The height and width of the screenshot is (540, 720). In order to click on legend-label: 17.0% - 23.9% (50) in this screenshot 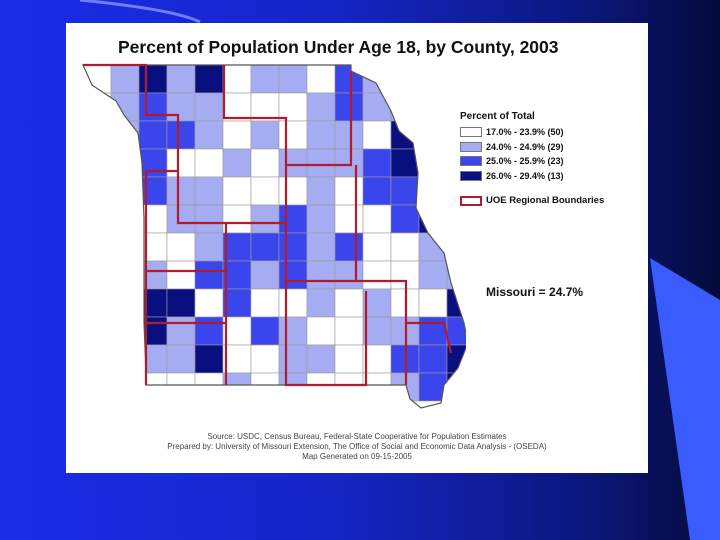, I will do `click(525, 132)`.